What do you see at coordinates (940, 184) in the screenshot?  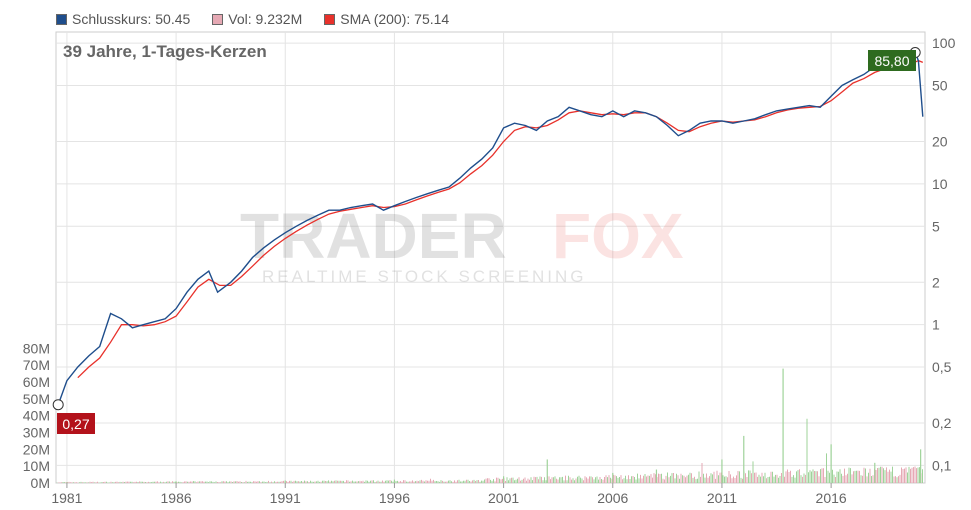 I see `y-right-tick-label: 10` at bounding box center [940, 184].